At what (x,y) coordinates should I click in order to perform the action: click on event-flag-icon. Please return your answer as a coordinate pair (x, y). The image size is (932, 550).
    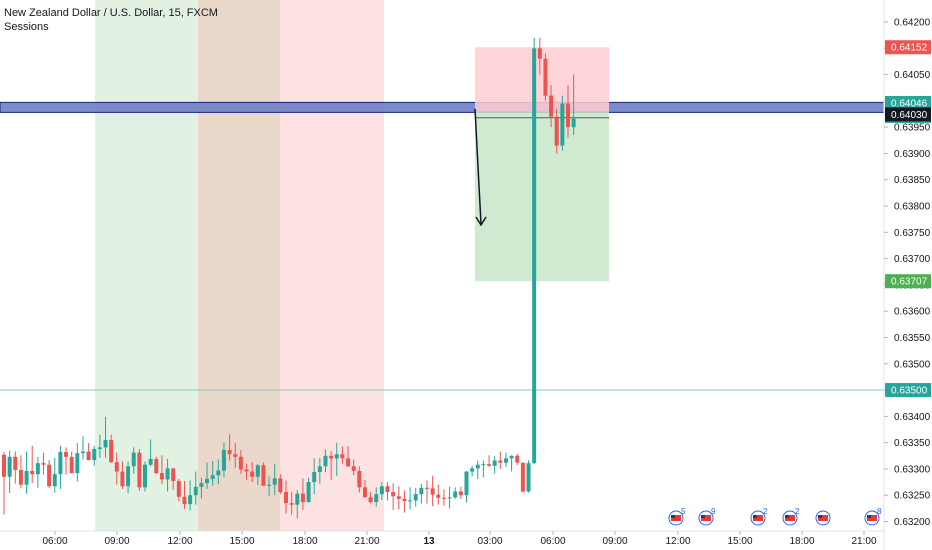
    Looking at the image, I should click on (823, 518).